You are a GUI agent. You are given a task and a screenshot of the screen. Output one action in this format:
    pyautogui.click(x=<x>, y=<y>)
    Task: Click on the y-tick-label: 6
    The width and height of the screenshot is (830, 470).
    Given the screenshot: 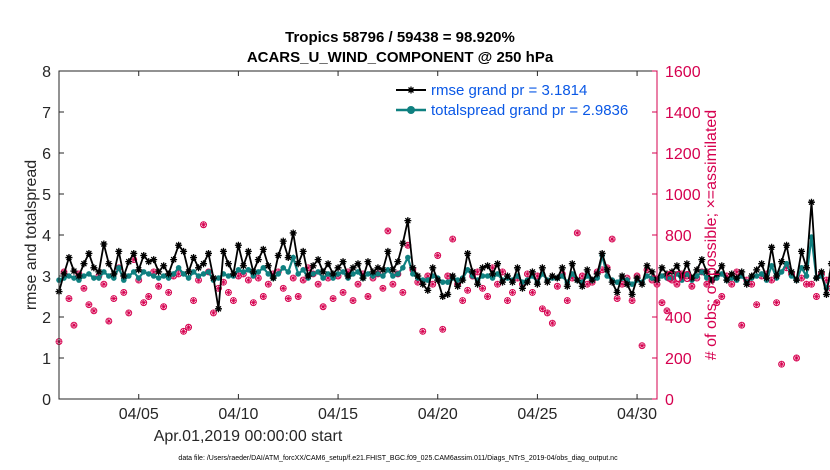 What is the action you would take?
    pyautogui.click(x=46, y=154)
    